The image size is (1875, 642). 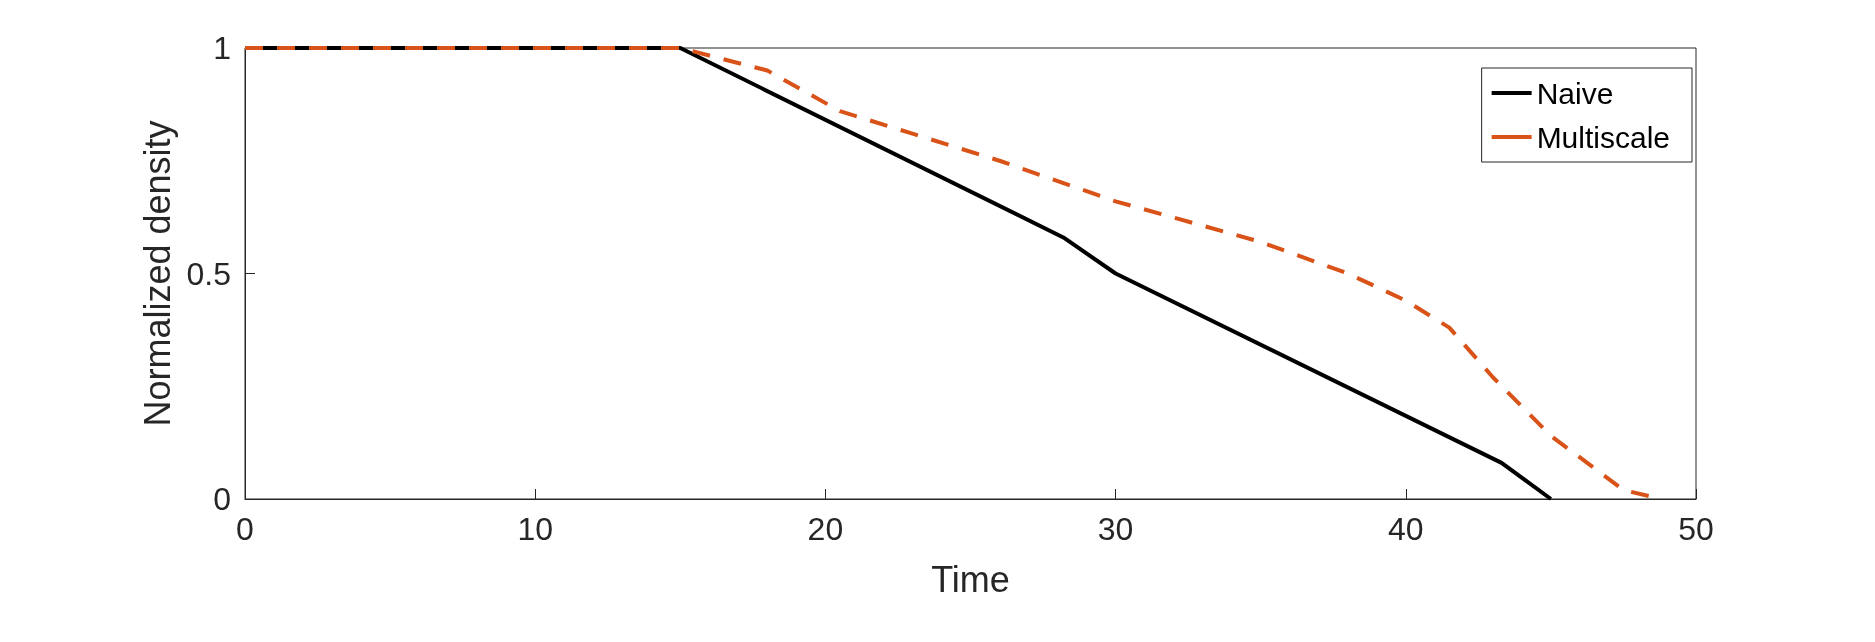 I want to click on y-tick-label: 0.5, so click(x=208, y=273).